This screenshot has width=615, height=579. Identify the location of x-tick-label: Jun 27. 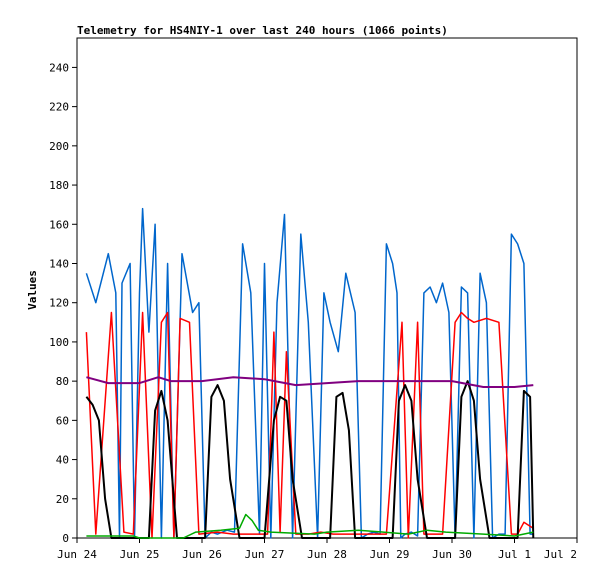
(265, 554).